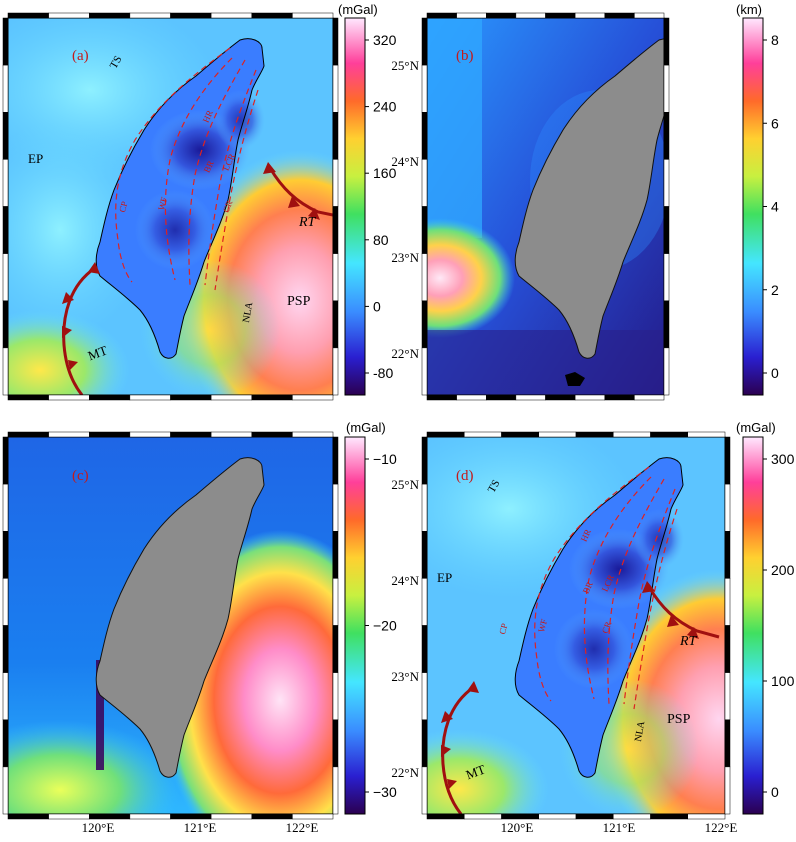  What do you see at coordinates (300, 192) in the screenshot?
I see `rt-trench` at bounding box center [300, 192].